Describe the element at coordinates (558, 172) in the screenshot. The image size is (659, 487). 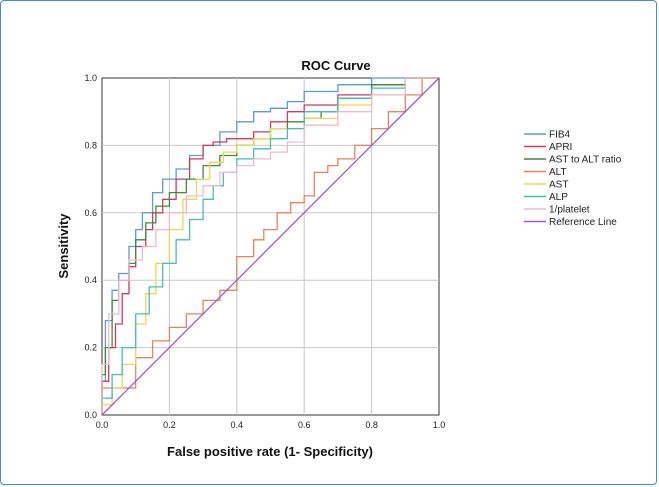
I see `legend-label: ALT` at that location.